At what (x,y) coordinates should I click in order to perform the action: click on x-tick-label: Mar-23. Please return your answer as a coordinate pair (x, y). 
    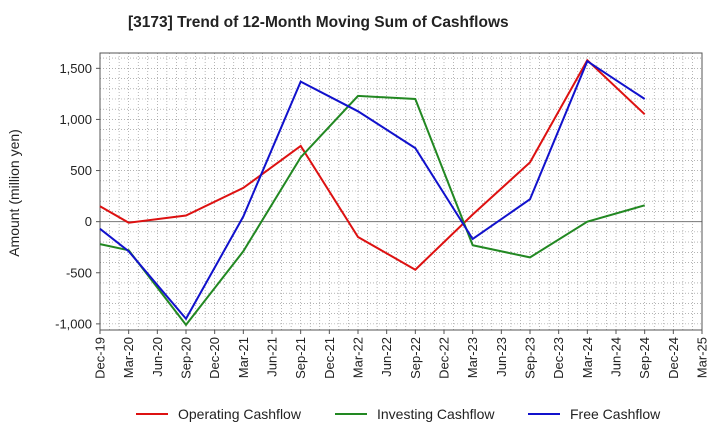
    Looking at the image, I should click on (472, 357).